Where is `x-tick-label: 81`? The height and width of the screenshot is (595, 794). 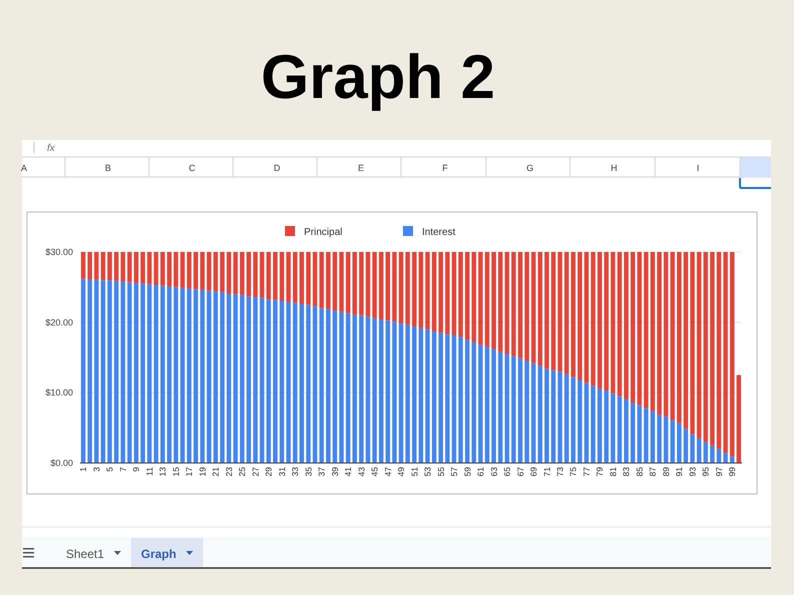 x-tick-label: 81 is located at coordinates (613, 471).